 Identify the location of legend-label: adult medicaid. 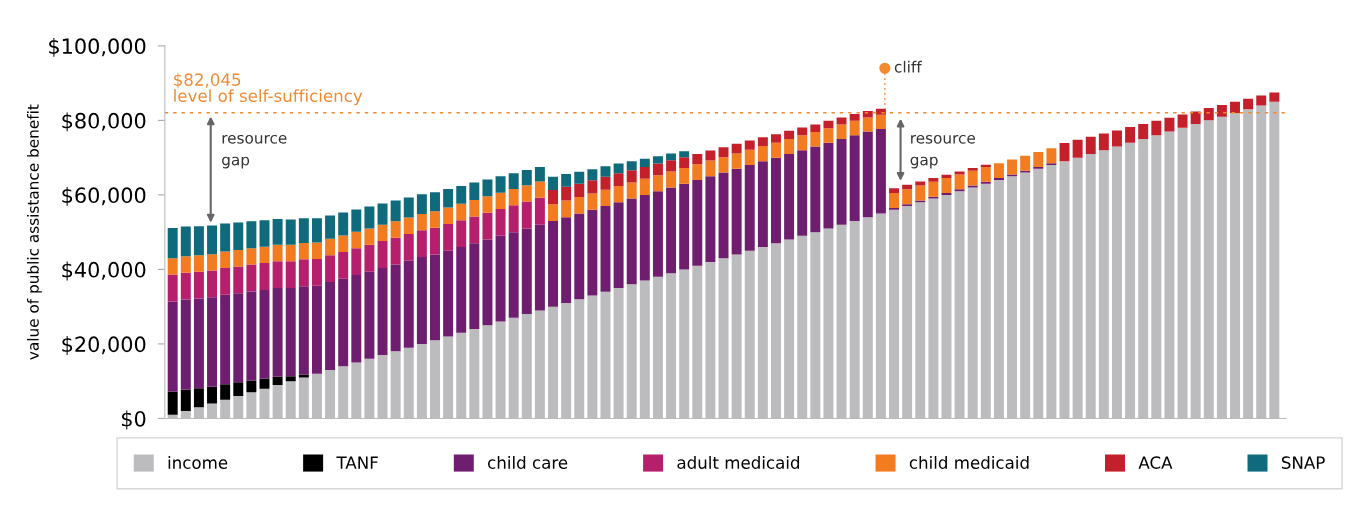
(738, 462).